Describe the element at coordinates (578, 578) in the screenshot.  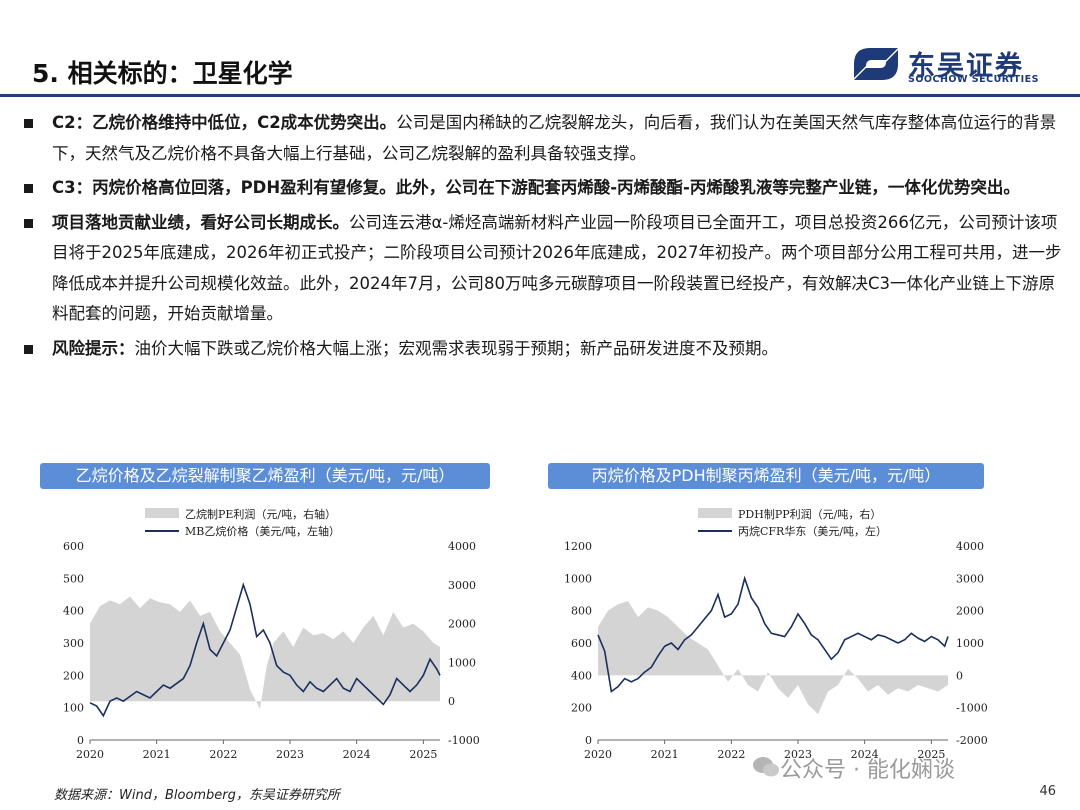
I see `left-tick-label: 1000` at that location.